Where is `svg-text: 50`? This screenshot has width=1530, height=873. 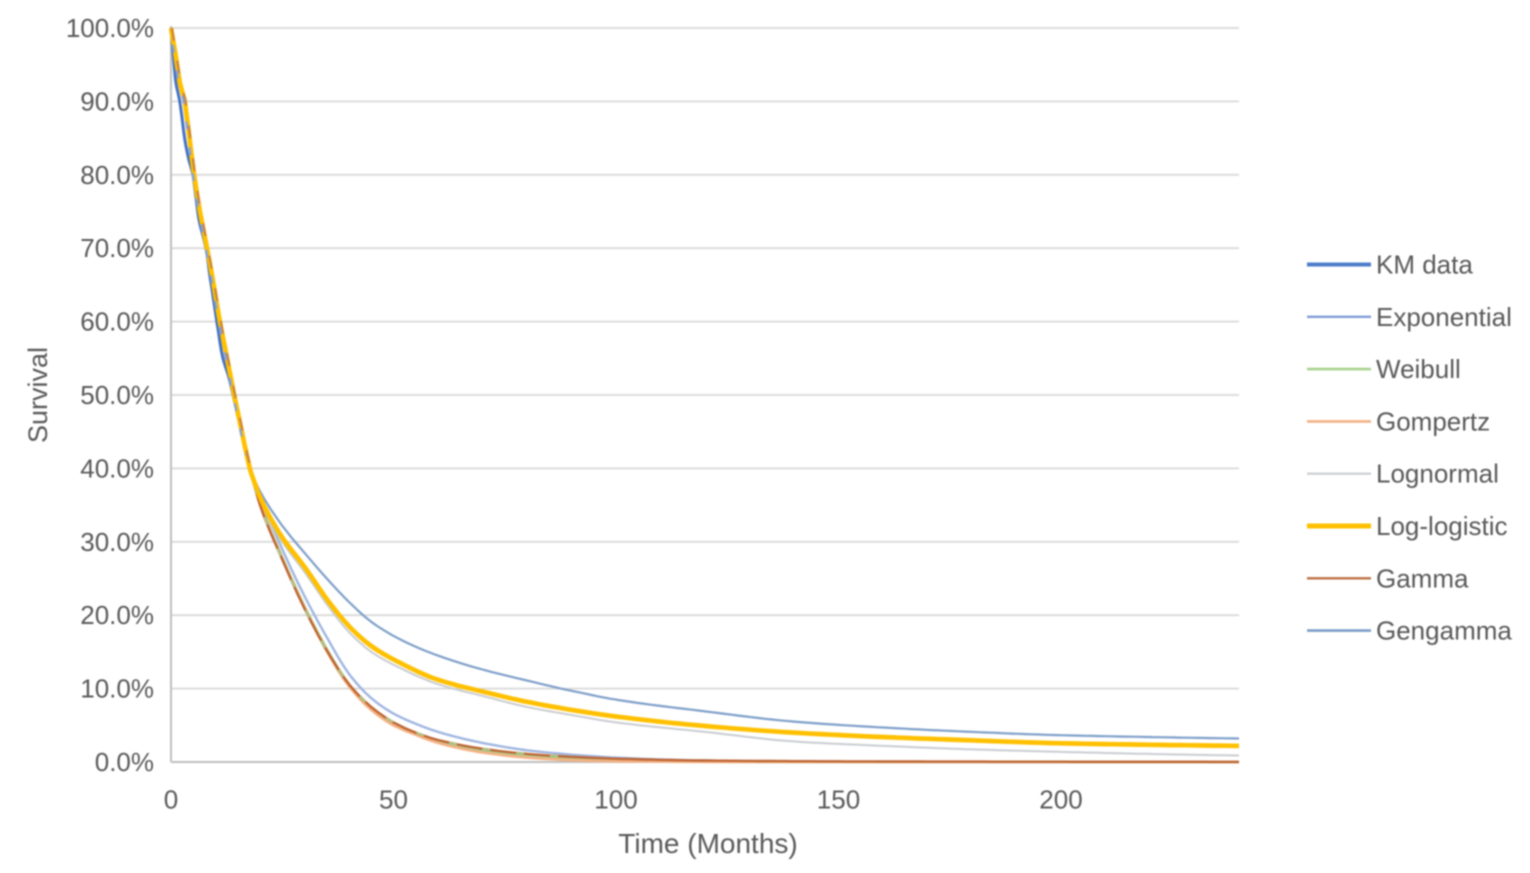
svg-text: 50 is located at coordinates (393, 800).